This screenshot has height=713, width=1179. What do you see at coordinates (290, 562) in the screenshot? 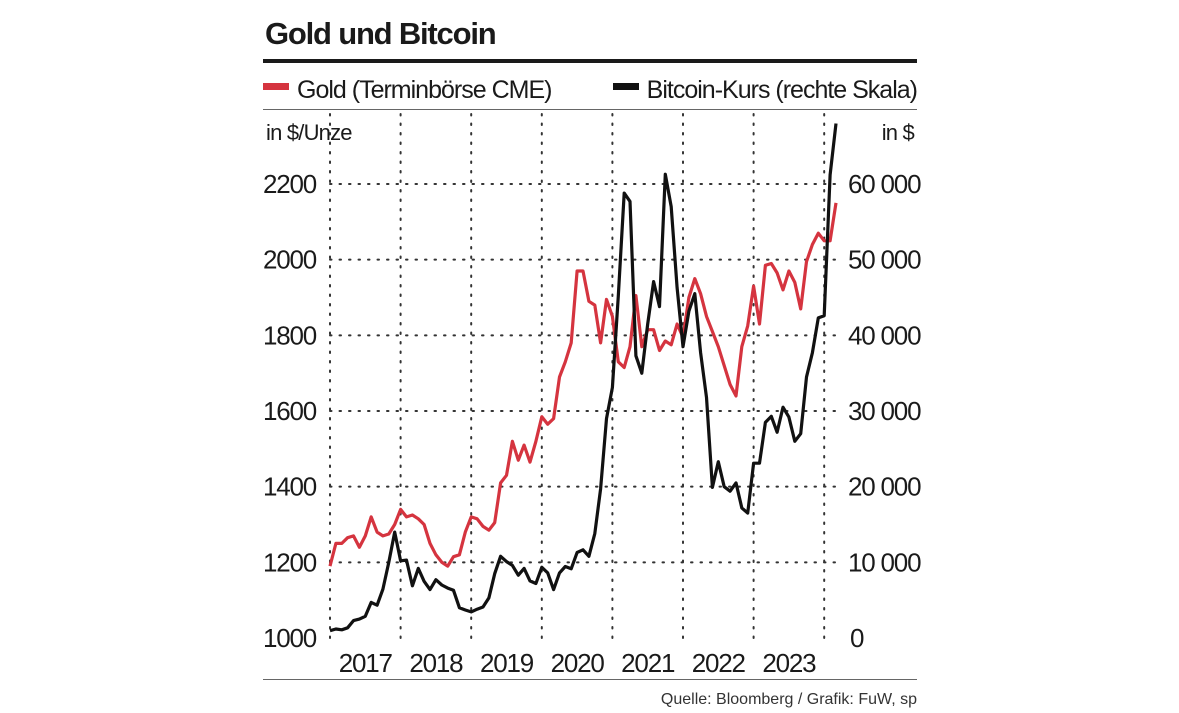
I see `left-tick-label: 1200` at bounding box center [290, 562].